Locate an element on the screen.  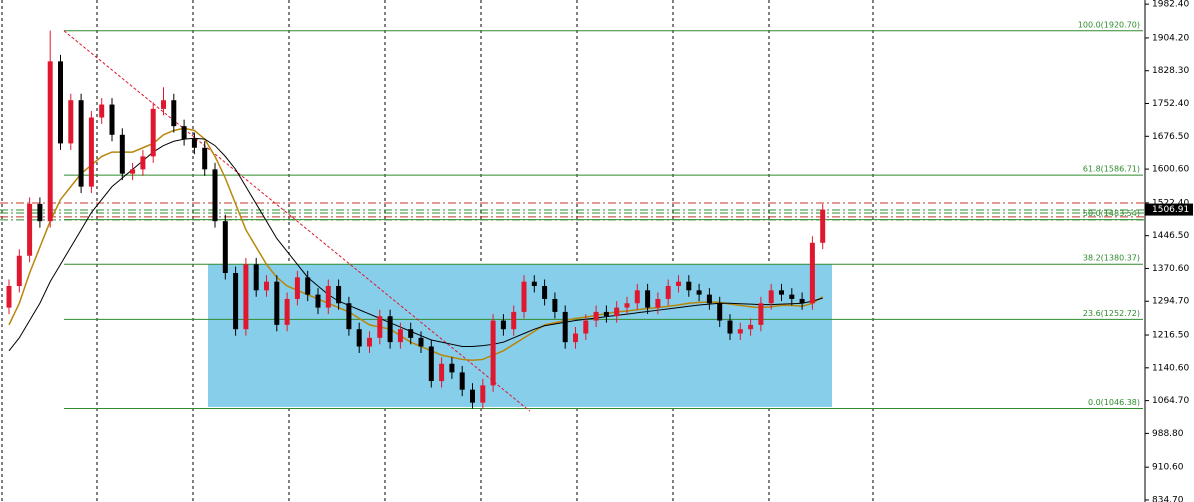
y-tick-label: 910.60 is located at coordinates (1168, 468).